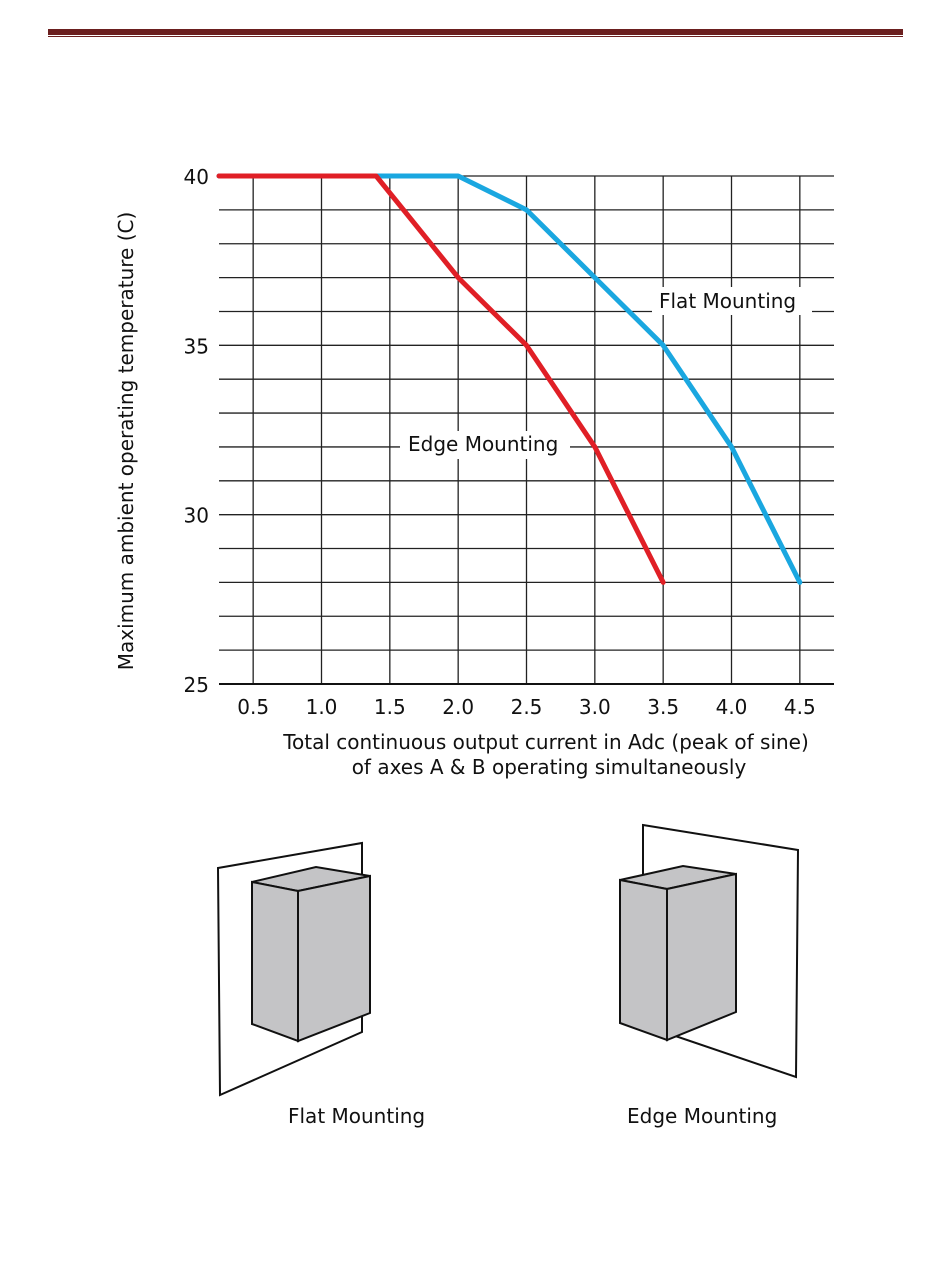 This screenshot has width=950, height=1267. I want to click on edge-mounting-series-label: Edge Mounting, so click(483, 444).